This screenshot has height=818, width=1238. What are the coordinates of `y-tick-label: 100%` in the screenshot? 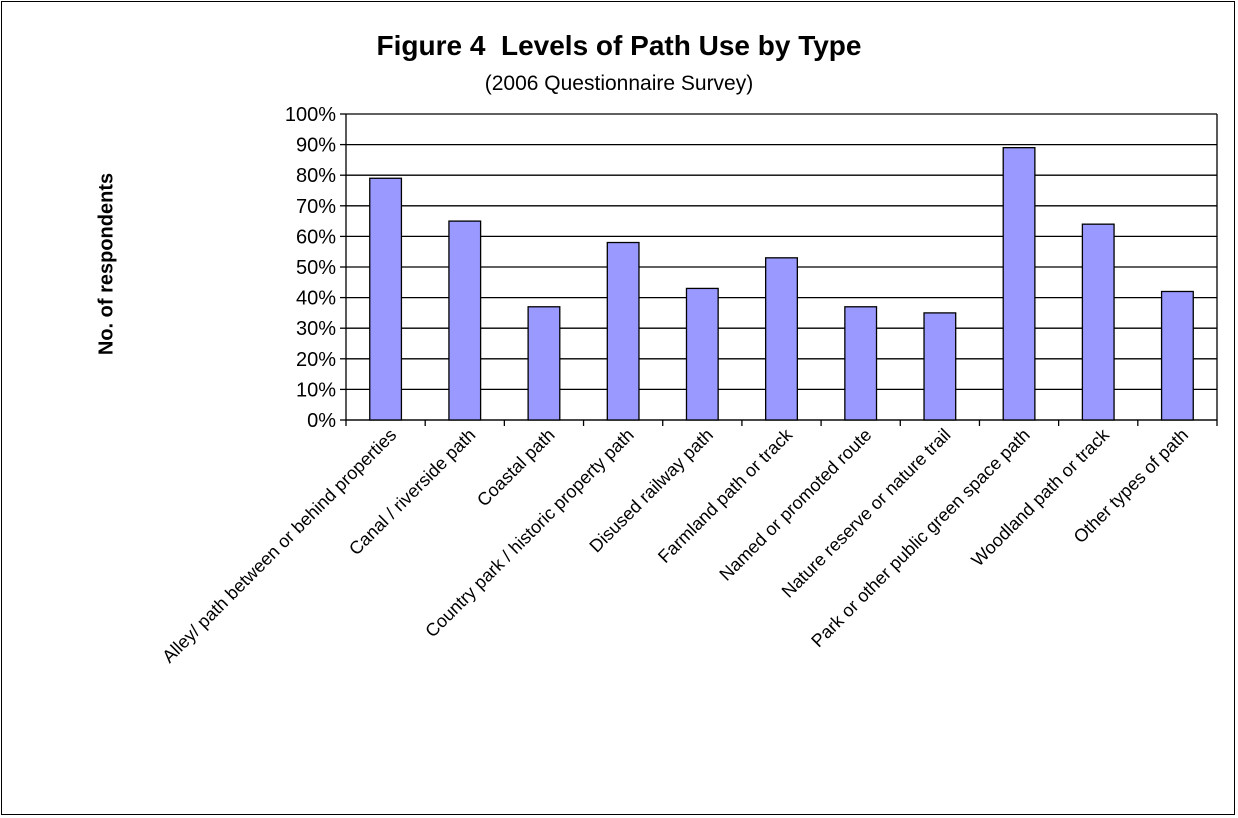 It's located at (310, 115).